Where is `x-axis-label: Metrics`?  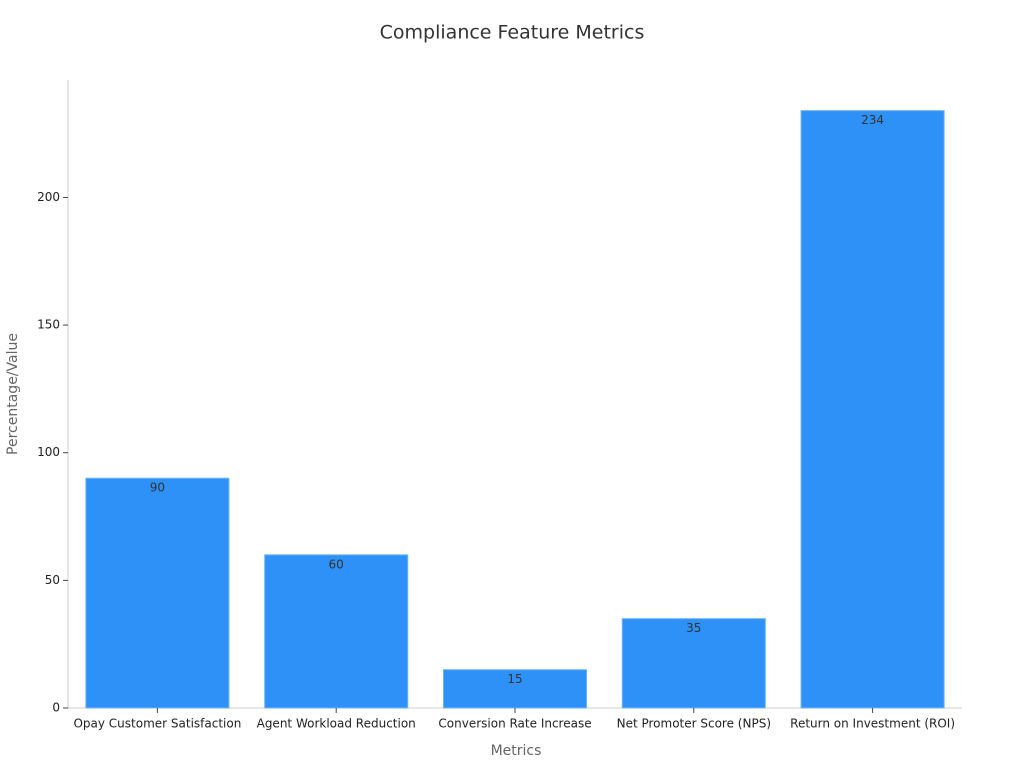
x-axis-label: Metrics is located at coordinates (516, 751).